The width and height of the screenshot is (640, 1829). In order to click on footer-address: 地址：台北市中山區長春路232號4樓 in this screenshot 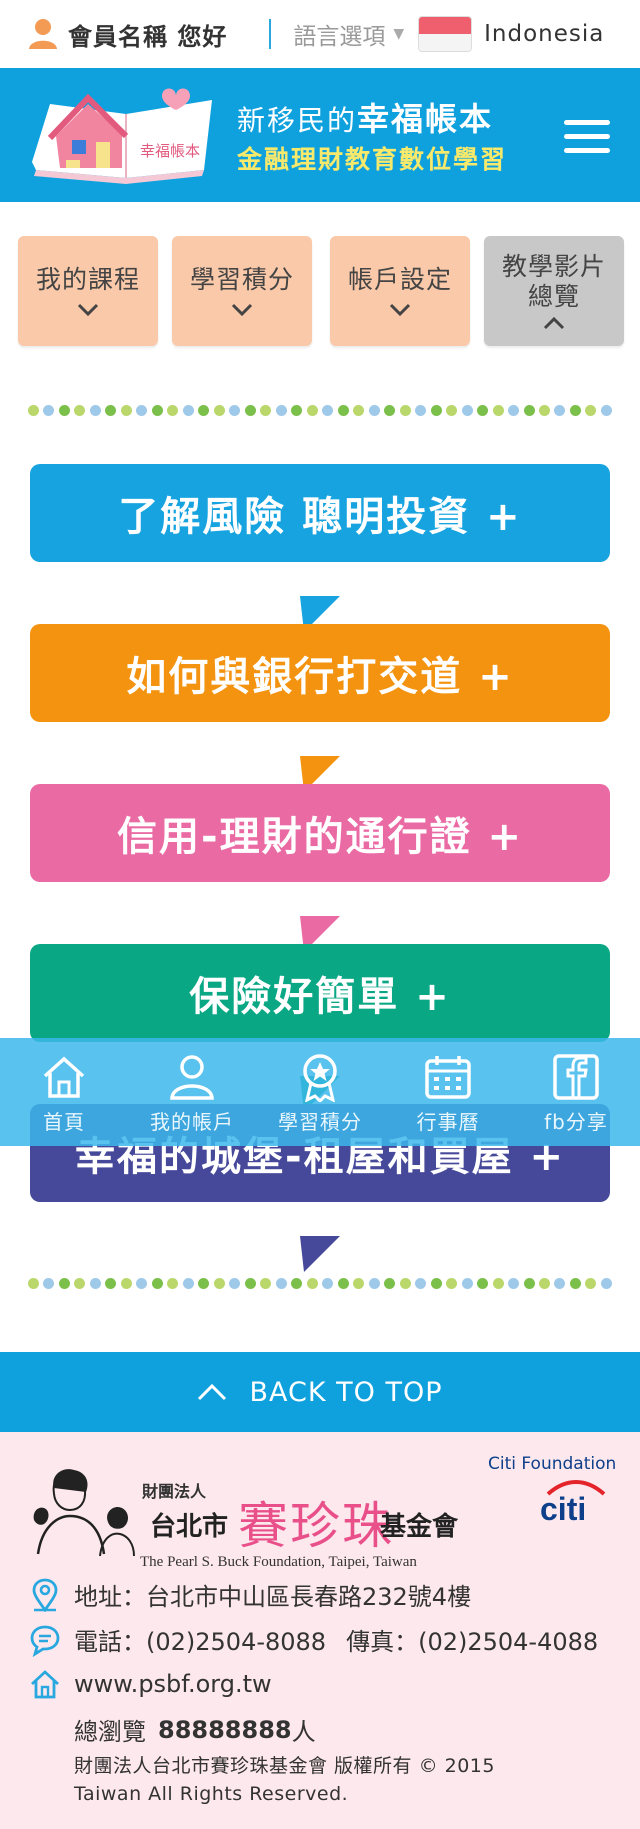, I will do `click(250, 1594)`.